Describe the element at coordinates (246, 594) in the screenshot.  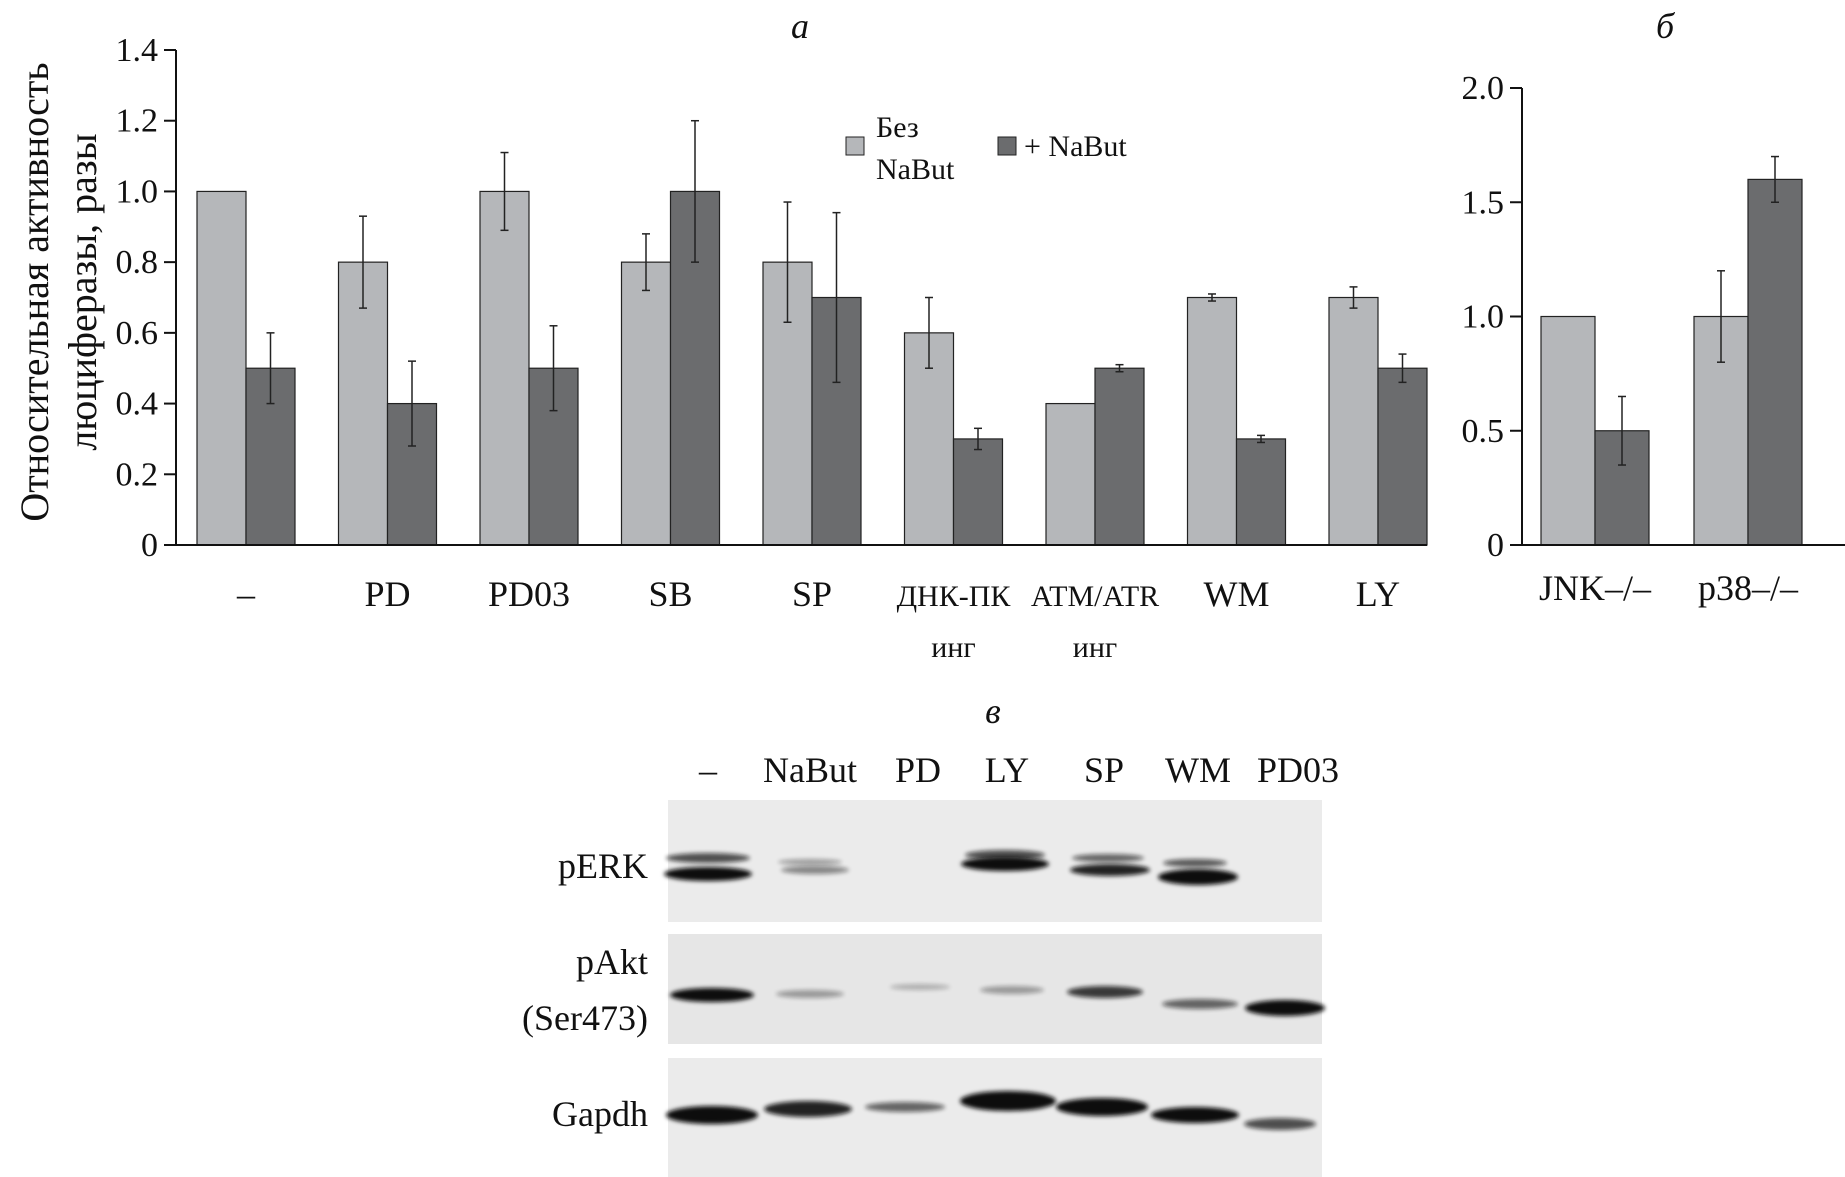
I see `category-label-a-0: –` at that location.